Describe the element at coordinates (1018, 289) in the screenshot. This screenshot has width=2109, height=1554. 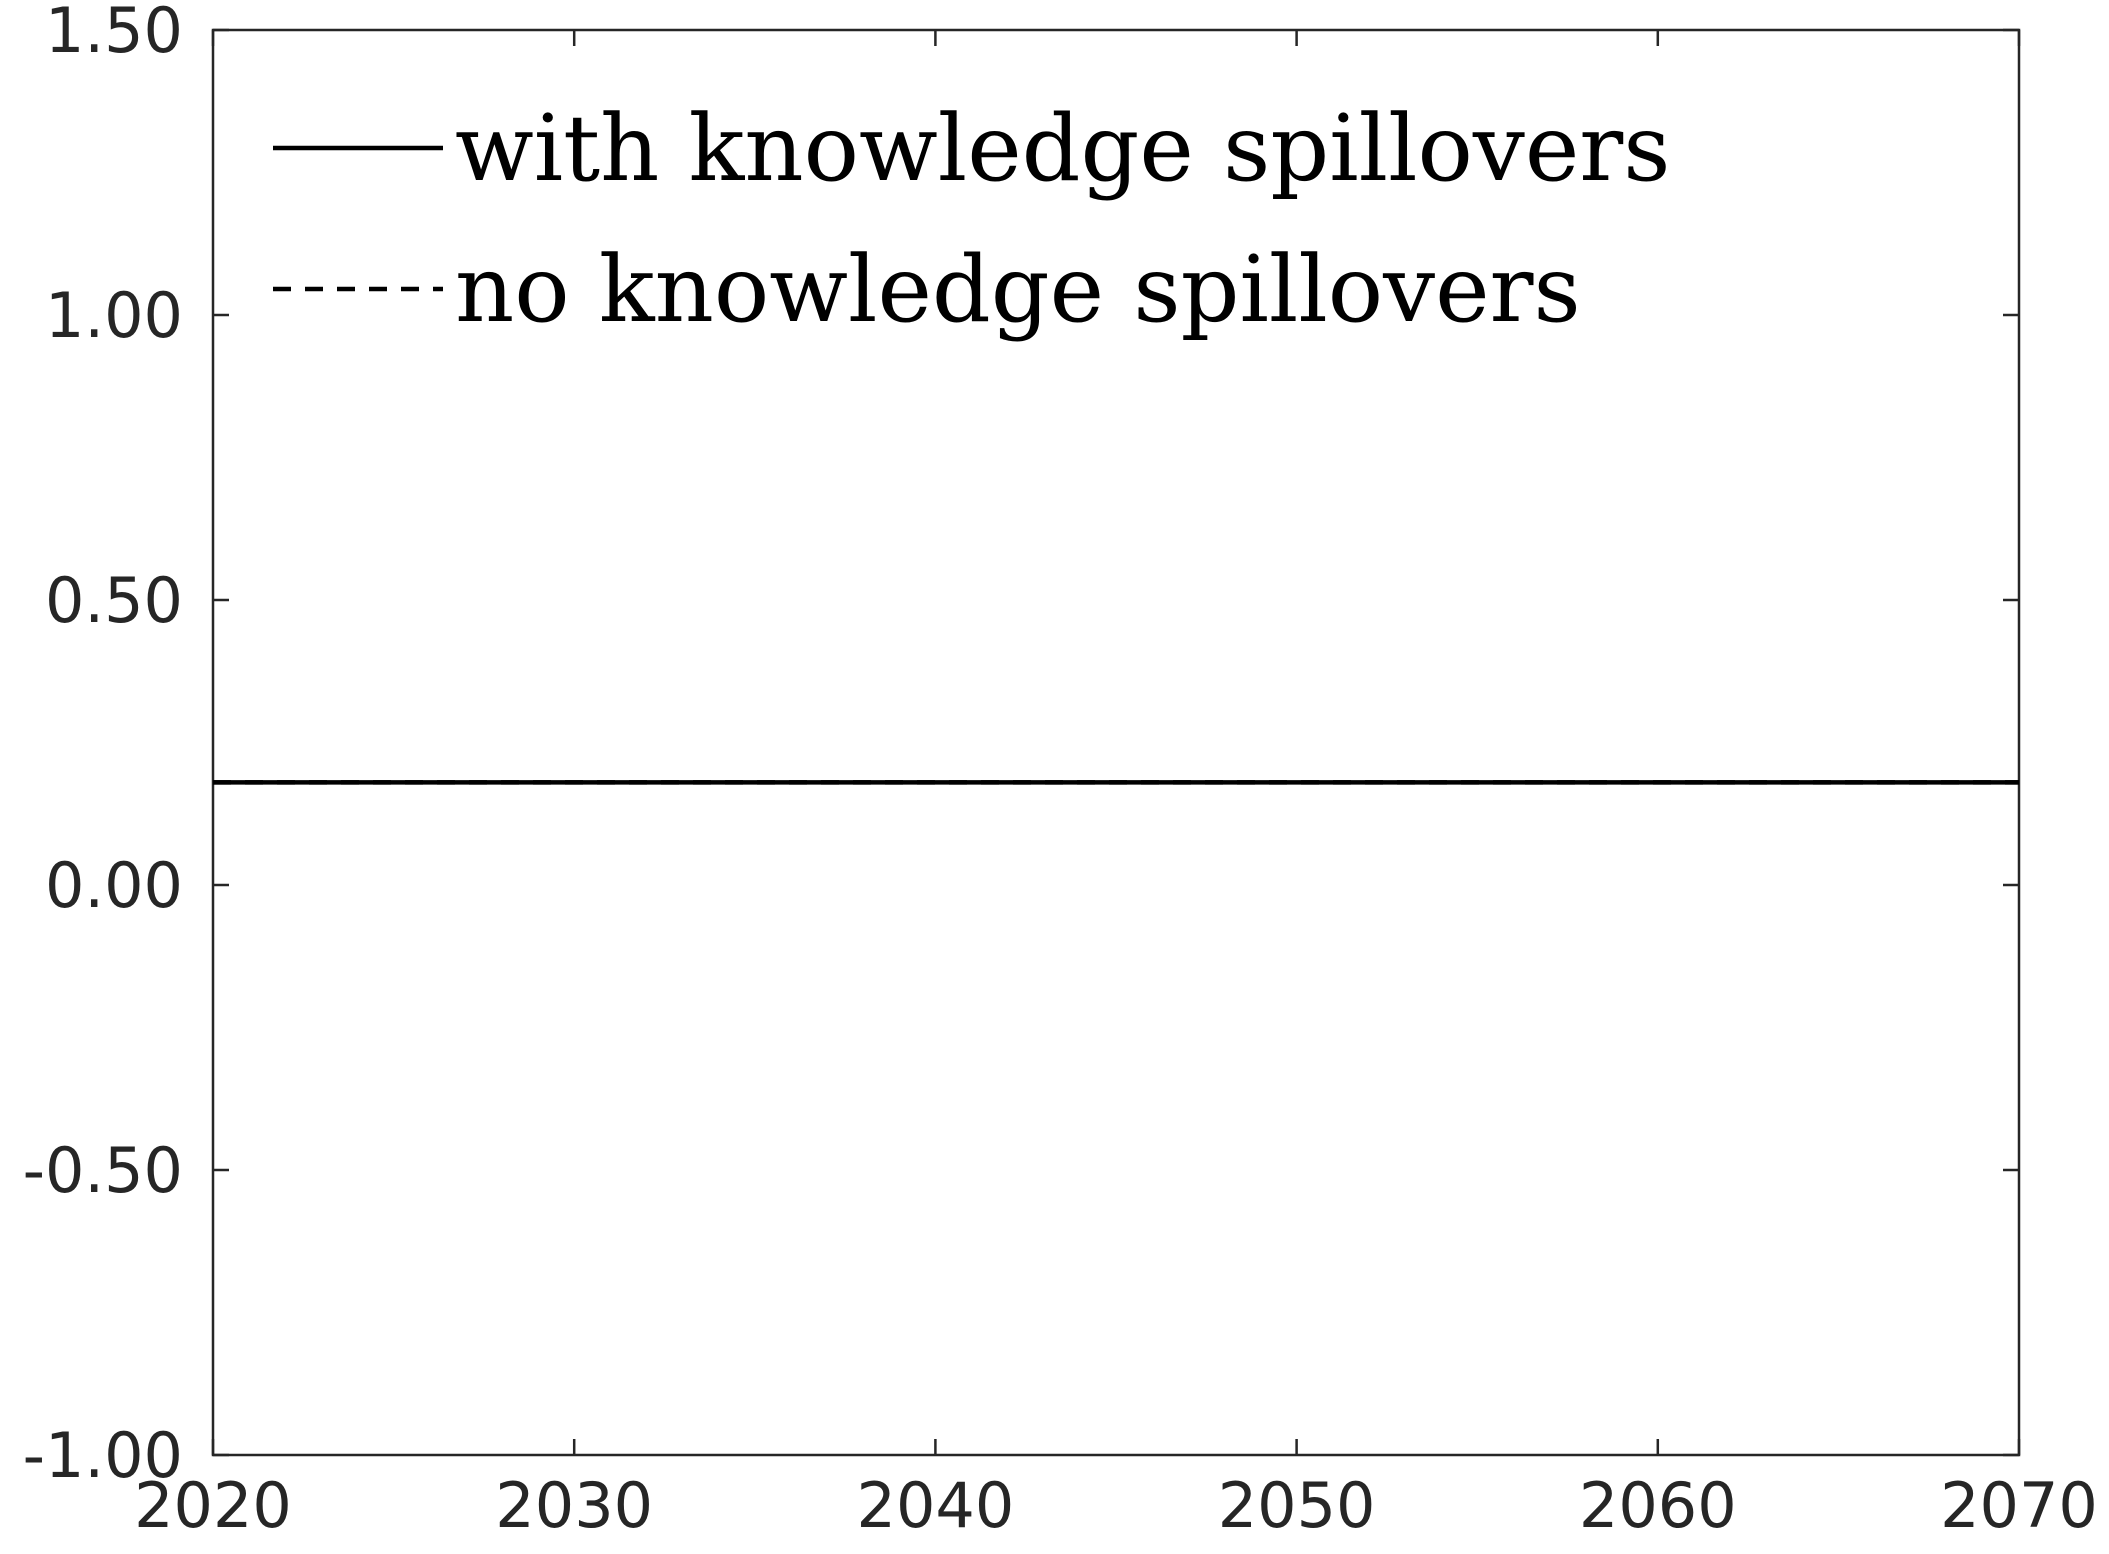
I see `legend-label: no knowledge spillovers` at that location.